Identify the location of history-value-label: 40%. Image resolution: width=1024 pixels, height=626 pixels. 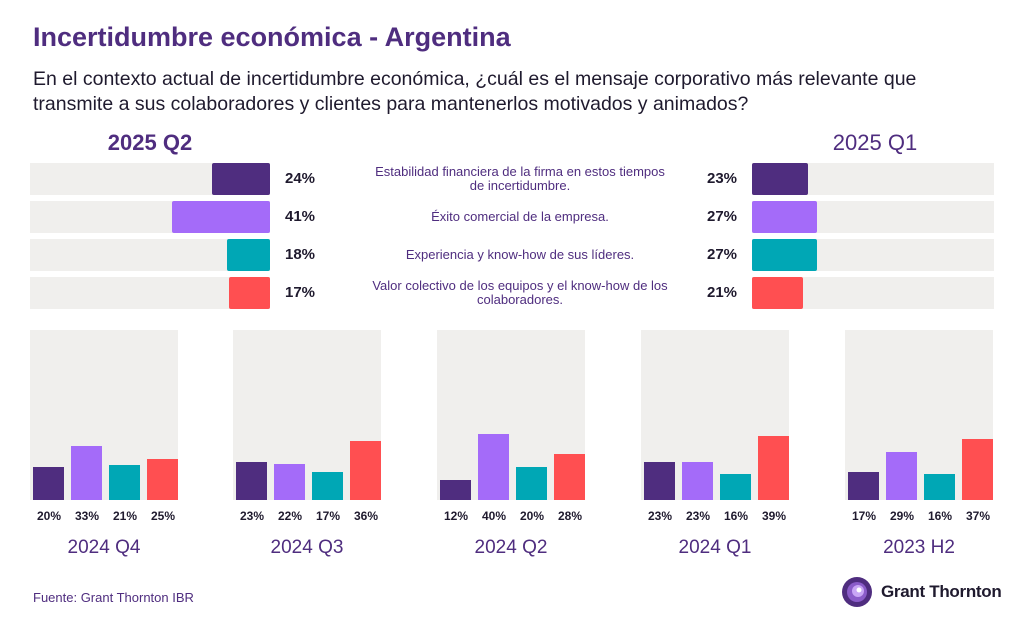
(494, 516).